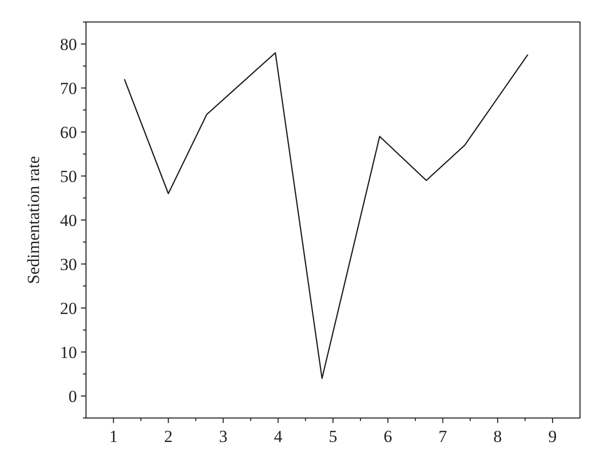 Image resolution: width=600 pixels, height=470 pixels. What do you see at coordinates (223, 436) in the screenshot?
I see `x-tick-label: 3` at bounding box center [223, 436].